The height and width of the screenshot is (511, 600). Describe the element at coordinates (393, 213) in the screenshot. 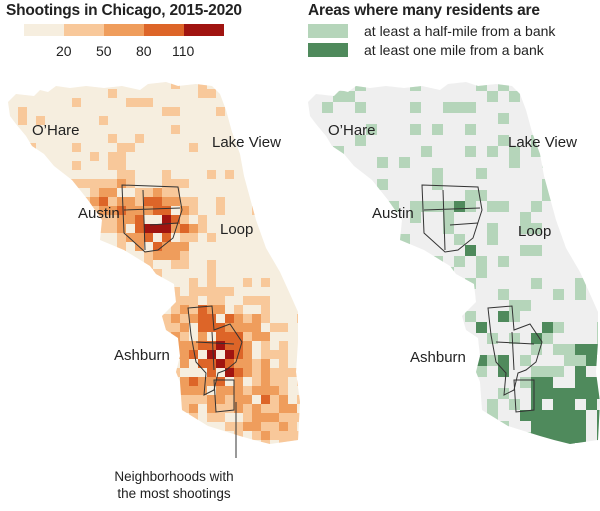

I see `label-austin-right: Austin` at that location.